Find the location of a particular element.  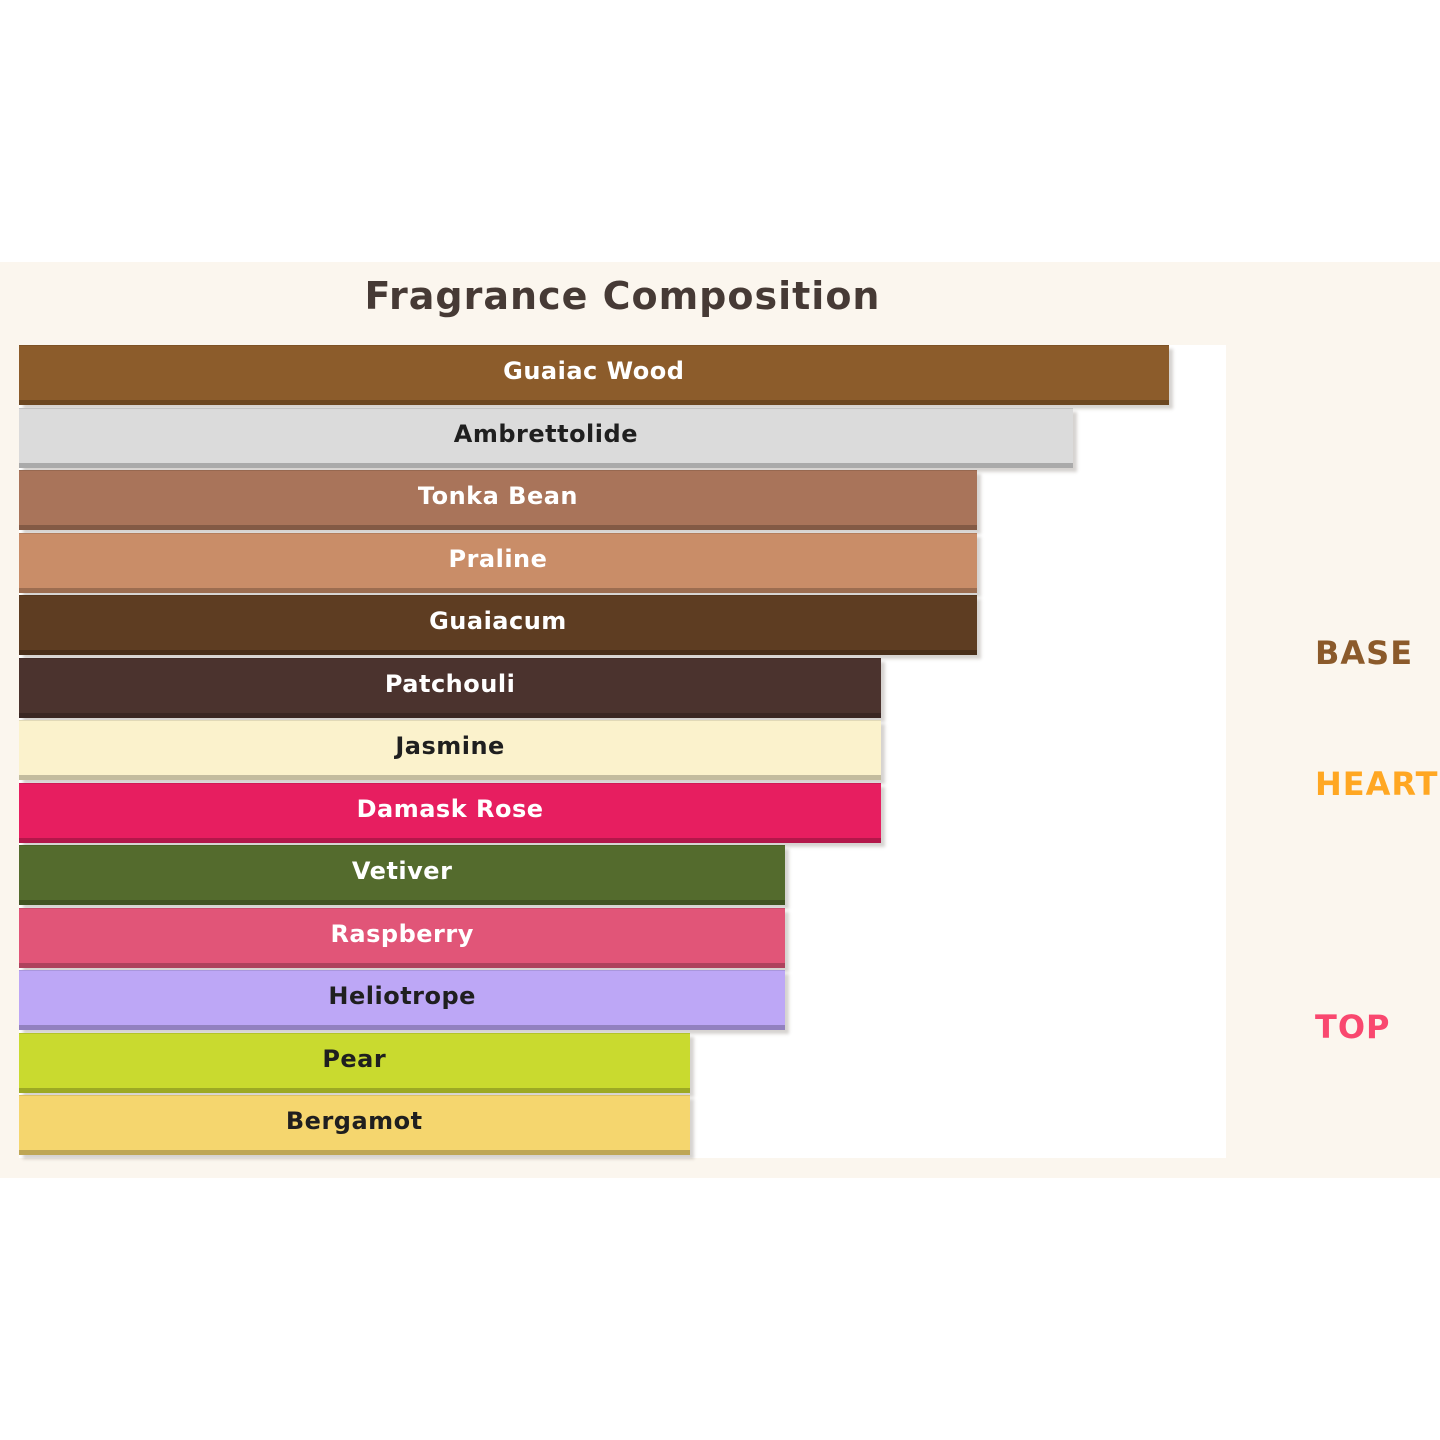

bar-row: Vetiver is located at coordinates (622, 876).